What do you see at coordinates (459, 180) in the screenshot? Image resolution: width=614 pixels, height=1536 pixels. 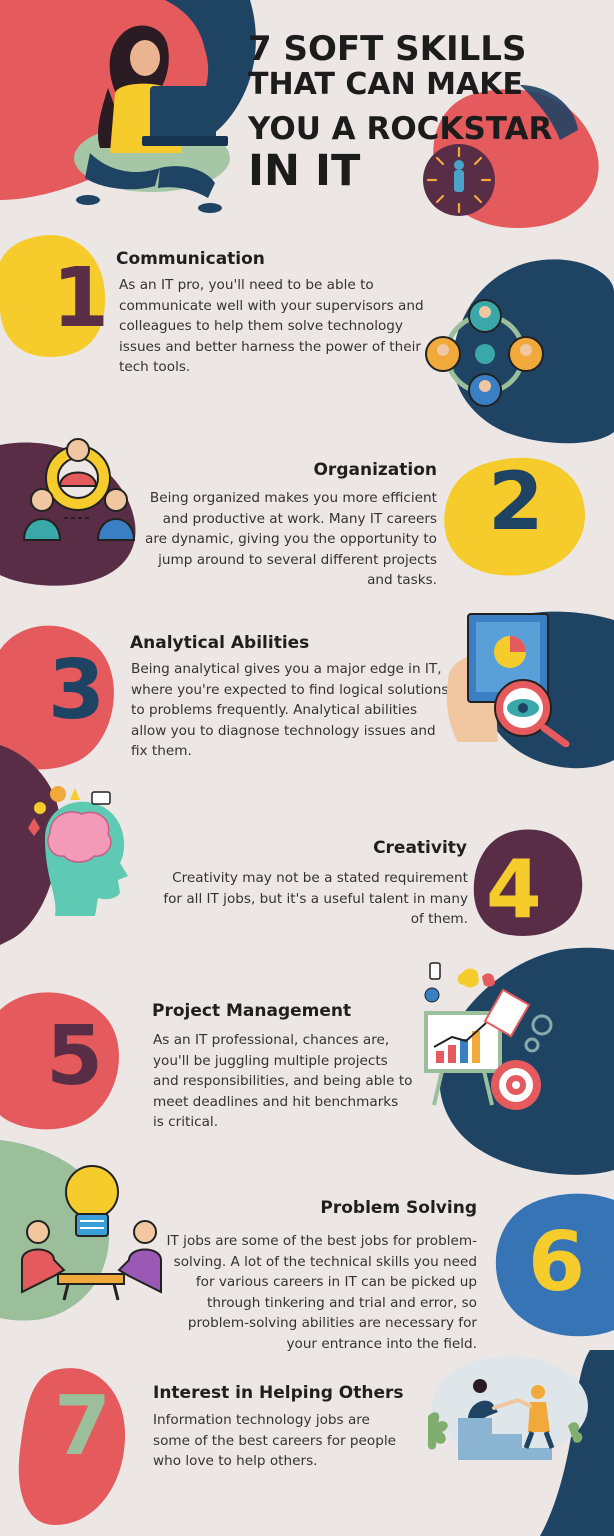 I see `focus-person-arrows-icon` at bounding box center [459, 180].